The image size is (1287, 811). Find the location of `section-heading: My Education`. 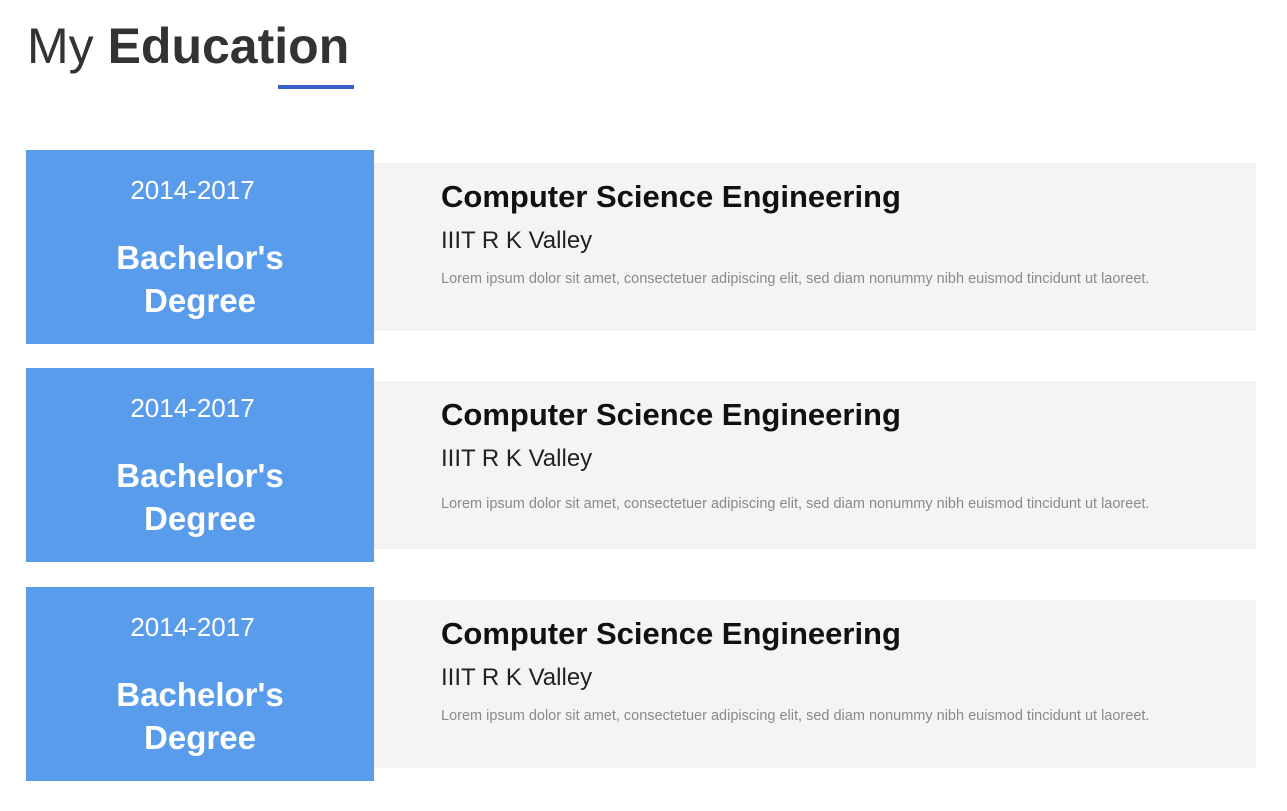

section-heading: My Education is located at coordinates (188, 46).